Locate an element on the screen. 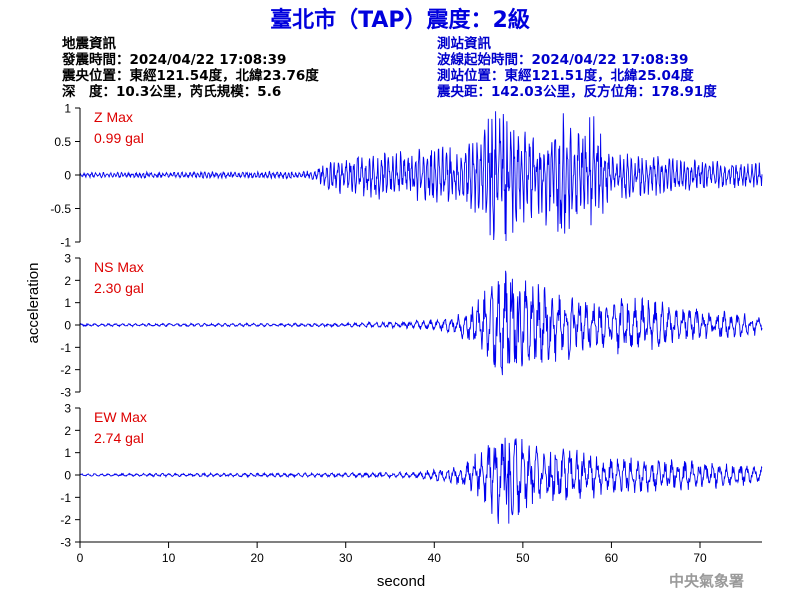  max-value-ns: 2.30 gal is located at coordinates (119, 288).